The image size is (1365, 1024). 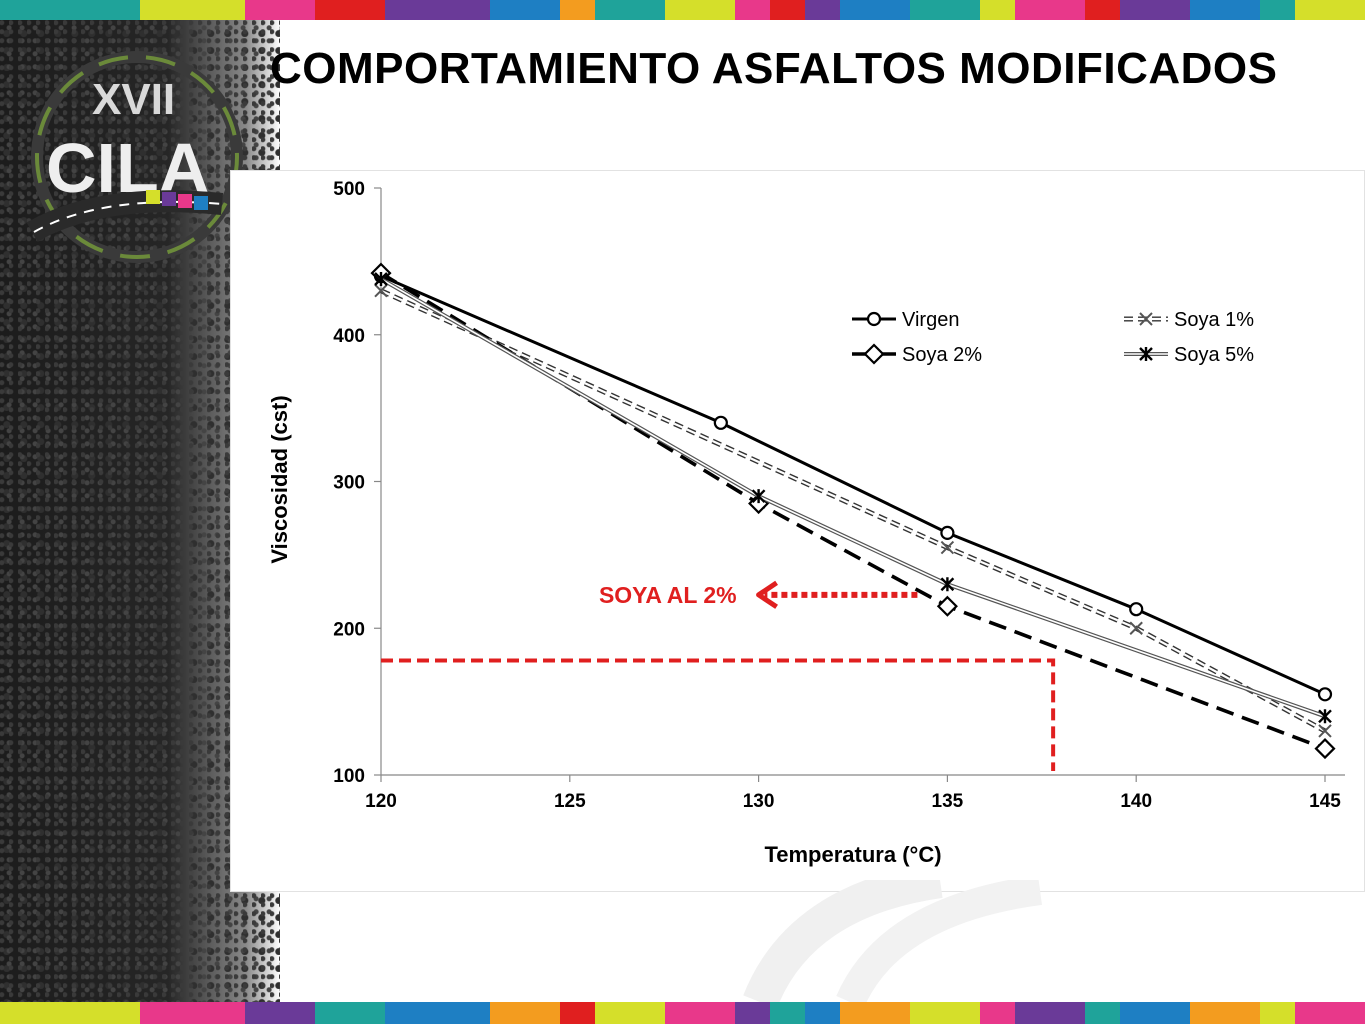 I want to click on legend-item-virgen: Virgen, so click(x=905, y=320).